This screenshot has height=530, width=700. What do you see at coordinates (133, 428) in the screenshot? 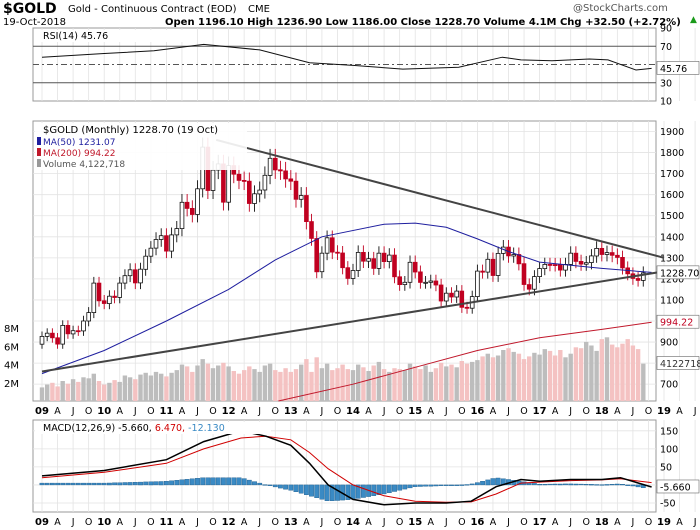
I see `macd-legend-part: -5.660,` at bounding box center [133, 428].